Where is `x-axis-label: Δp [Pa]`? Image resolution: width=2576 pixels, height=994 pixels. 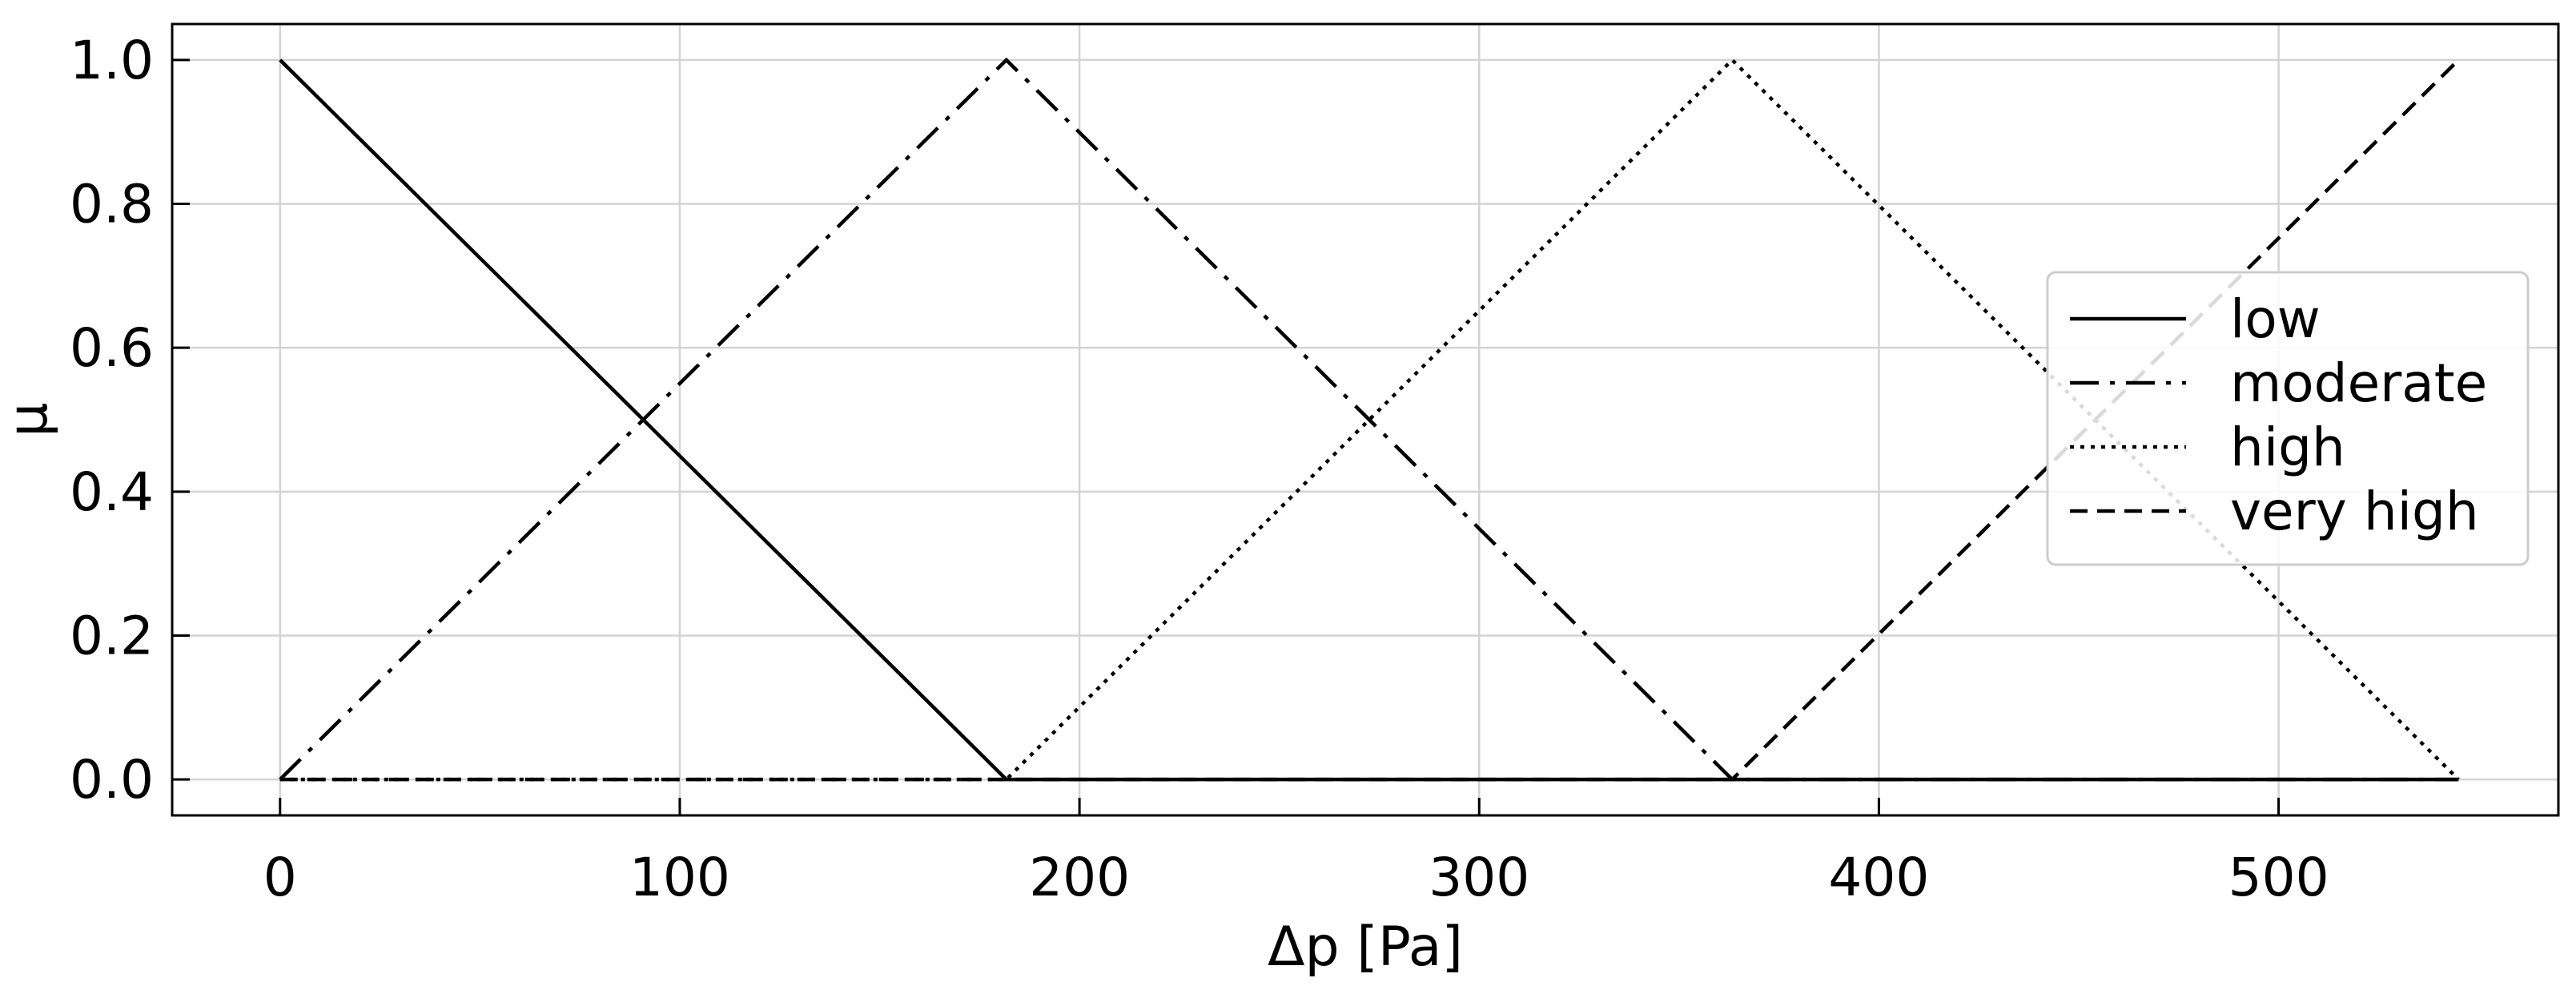
x-axis-label: Δp [Pa] is located at coordinates (1365, 947).